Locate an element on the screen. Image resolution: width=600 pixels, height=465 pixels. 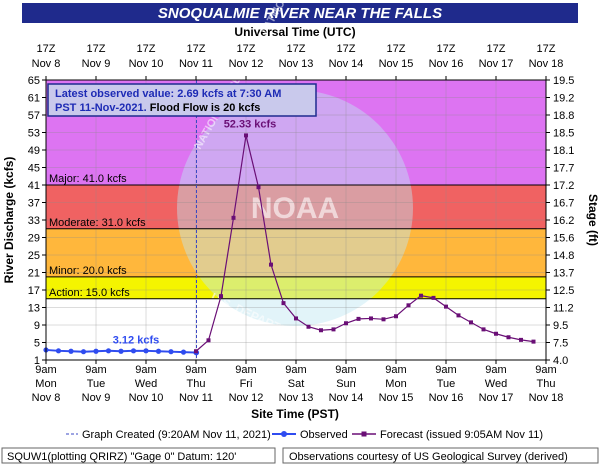
bottom-tick-day: Wed is located at coordinates (496, 384).